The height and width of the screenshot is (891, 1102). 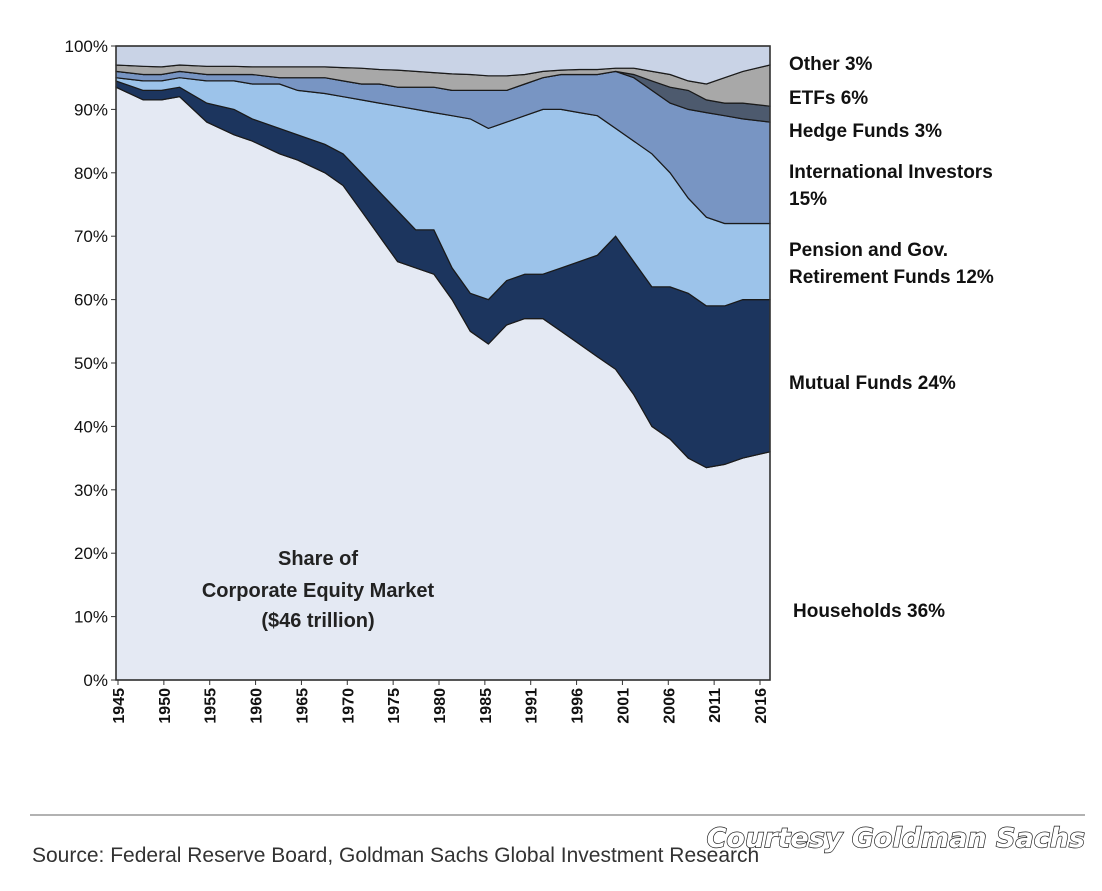 I want to click on series-label-international-investors: 15%, so click(x=808, y=199).